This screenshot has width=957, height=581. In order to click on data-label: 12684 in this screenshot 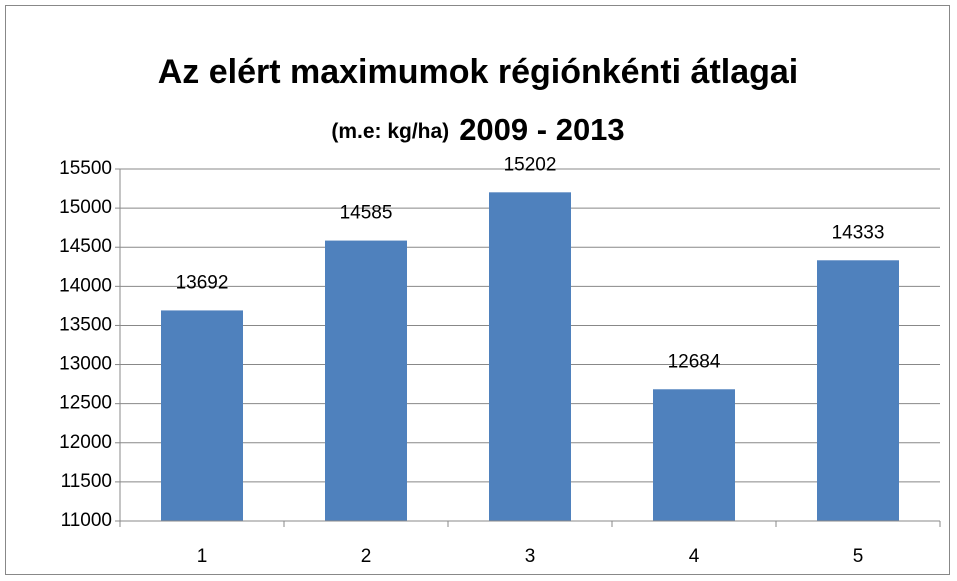, I will do `click(694, 361)`.